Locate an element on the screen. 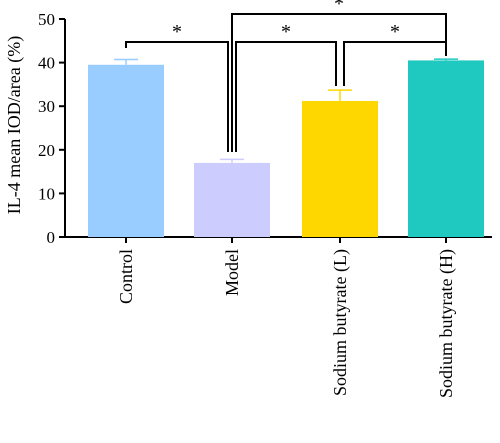 Image resolution: width=500 pixels, height=443 pixels. y-tick-label: 10 is located at coordinates (46, 193).